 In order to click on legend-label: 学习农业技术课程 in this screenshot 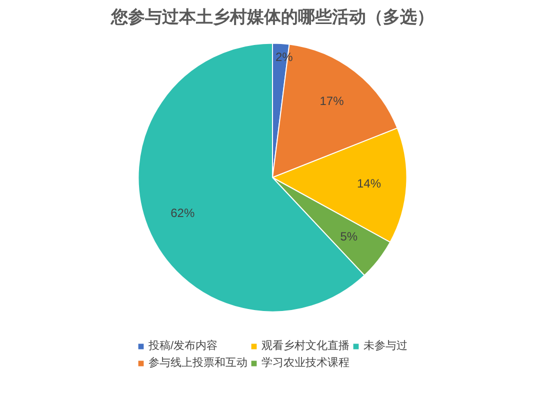, I will do `click(306, 363)`.